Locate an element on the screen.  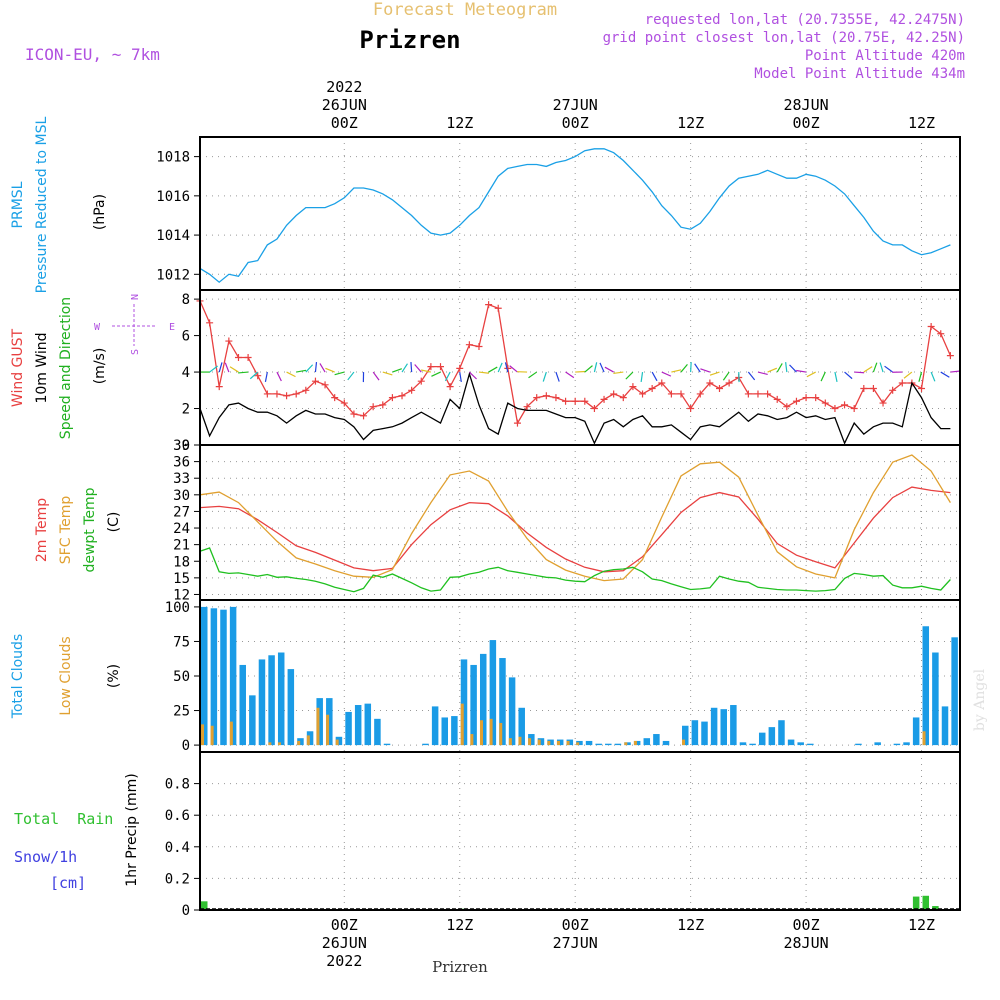
series-line-2m-temp is located at coordinates (575, 529).